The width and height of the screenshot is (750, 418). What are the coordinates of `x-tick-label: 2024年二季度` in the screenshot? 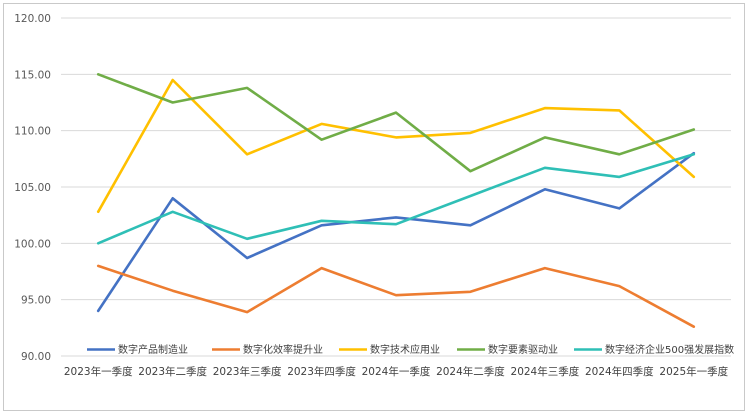 It's located at (470, 371).